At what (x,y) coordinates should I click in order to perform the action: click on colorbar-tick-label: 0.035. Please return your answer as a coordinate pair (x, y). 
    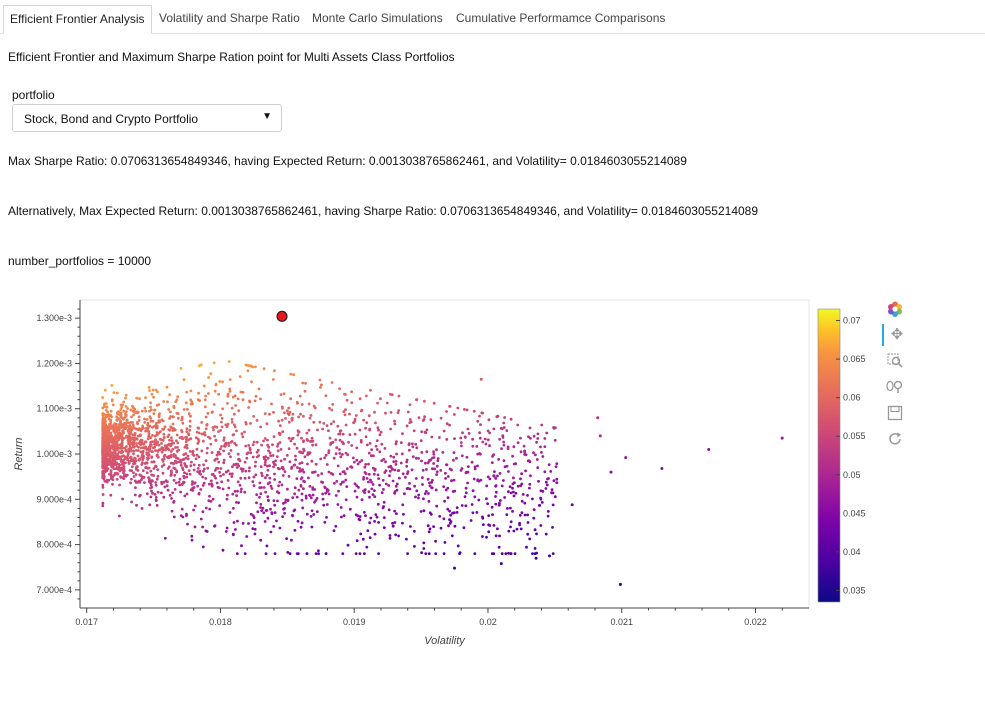
    Looking at the image, I should click on (854, 590).